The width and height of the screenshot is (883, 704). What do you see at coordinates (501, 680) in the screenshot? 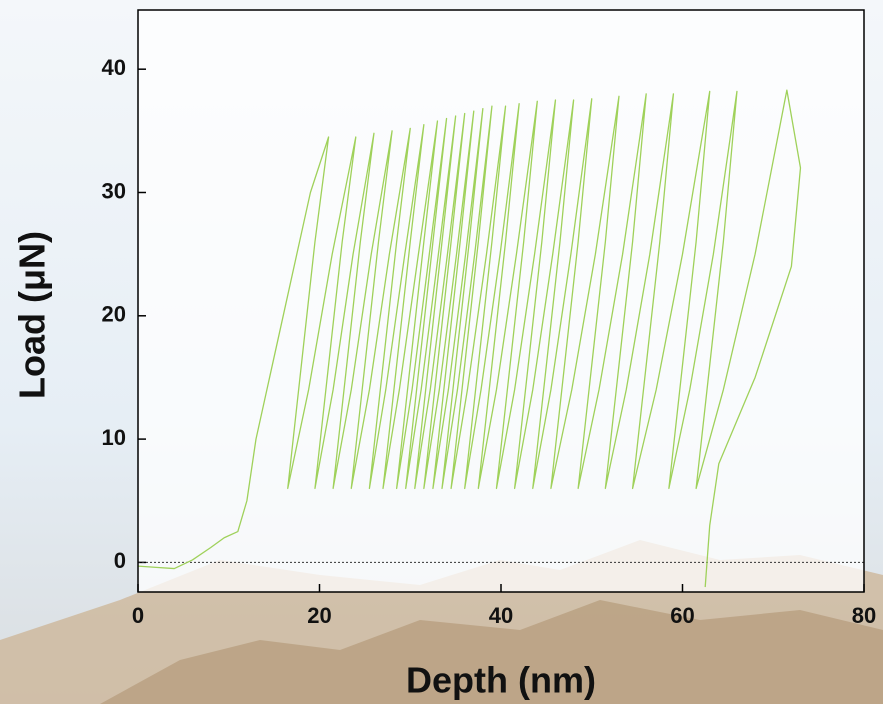
I see `x-axis-label: Depth (nm)` at bounding box center [501, 680].